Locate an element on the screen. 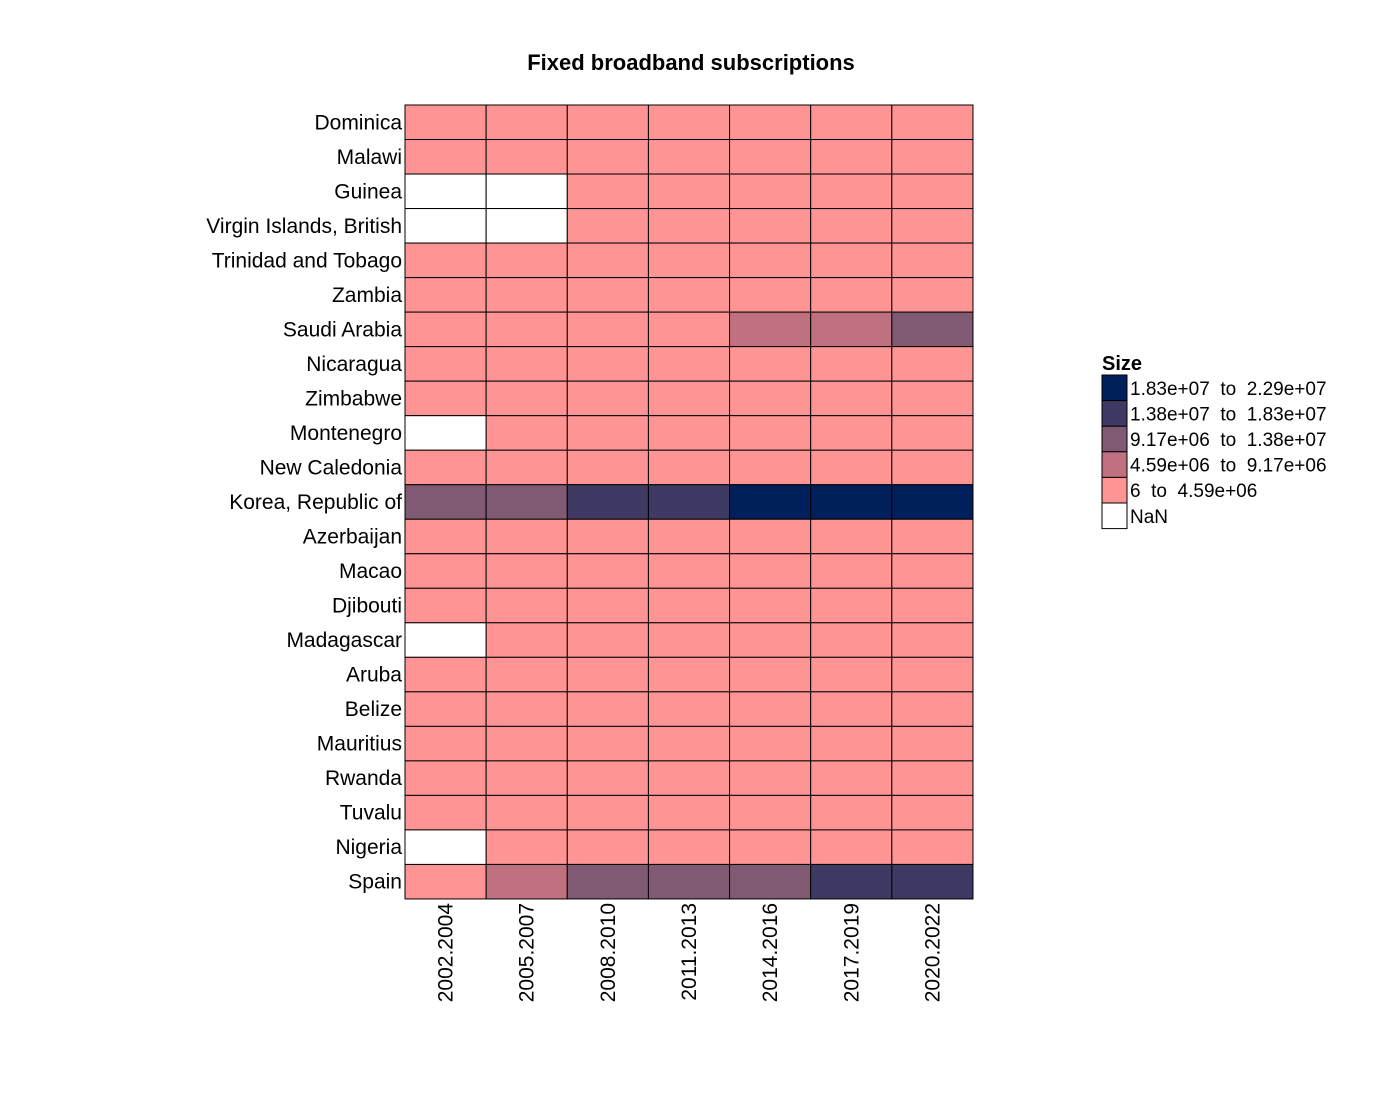  x-tick-label: 2011.2013 is located at coordinates (689, 952).